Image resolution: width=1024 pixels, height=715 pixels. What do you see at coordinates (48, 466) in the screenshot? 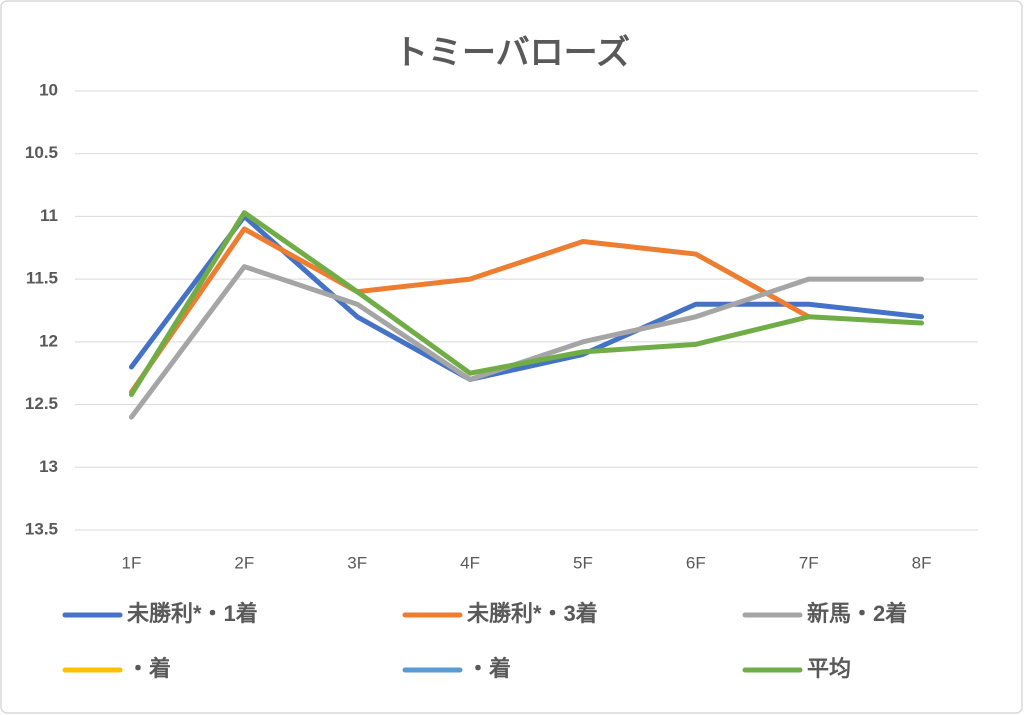
I see `y-tick-label: 13` at bounding box center [48, 466].